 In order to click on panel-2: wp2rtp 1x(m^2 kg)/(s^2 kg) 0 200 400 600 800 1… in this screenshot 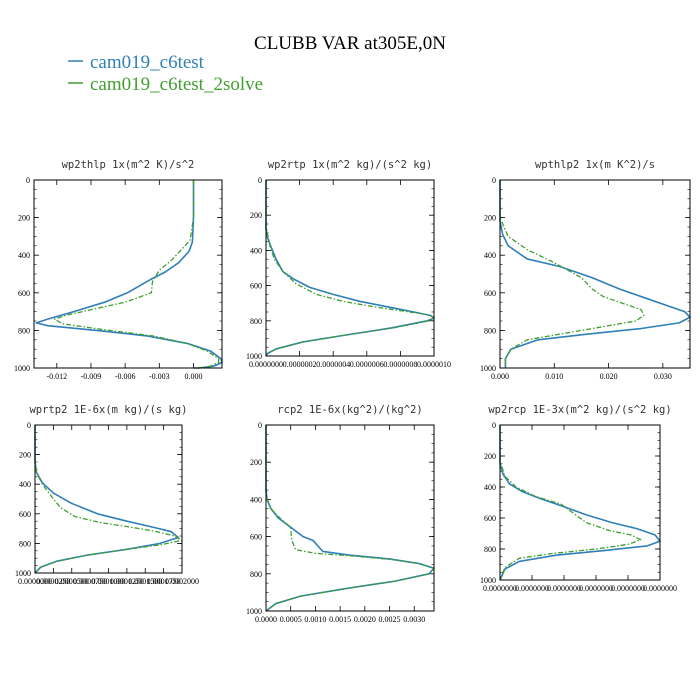, I will do `click(348, 264)`.